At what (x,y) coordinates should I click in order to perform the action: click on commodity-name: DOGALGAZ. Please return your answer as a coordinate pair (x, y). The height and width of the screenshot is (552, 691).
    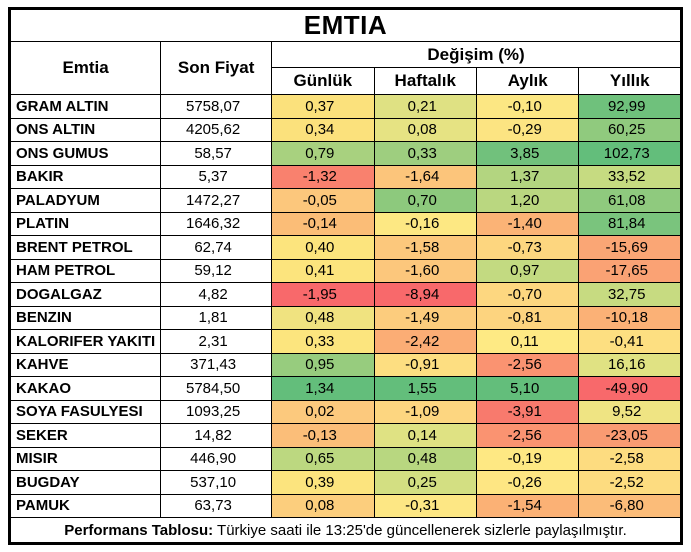
    Looking at the image, I should click on (85, 294).